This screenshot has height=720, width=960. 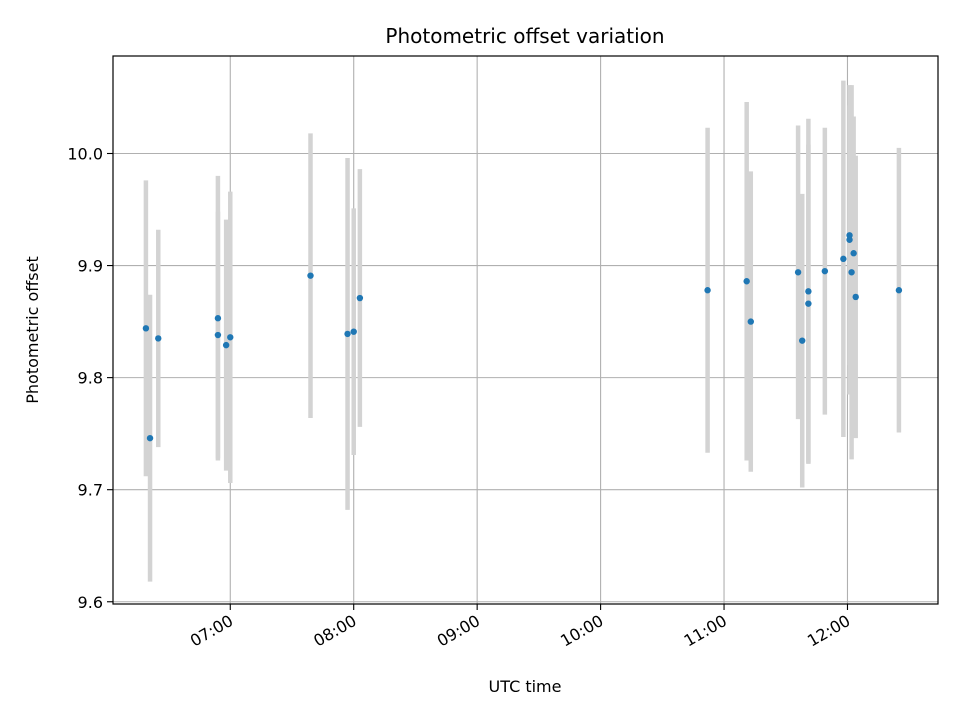 What do you see at coordinates (524, 36) in the screenshot?
I see `chart-title: Photometric offset variation` at bounding box center [524, 36].